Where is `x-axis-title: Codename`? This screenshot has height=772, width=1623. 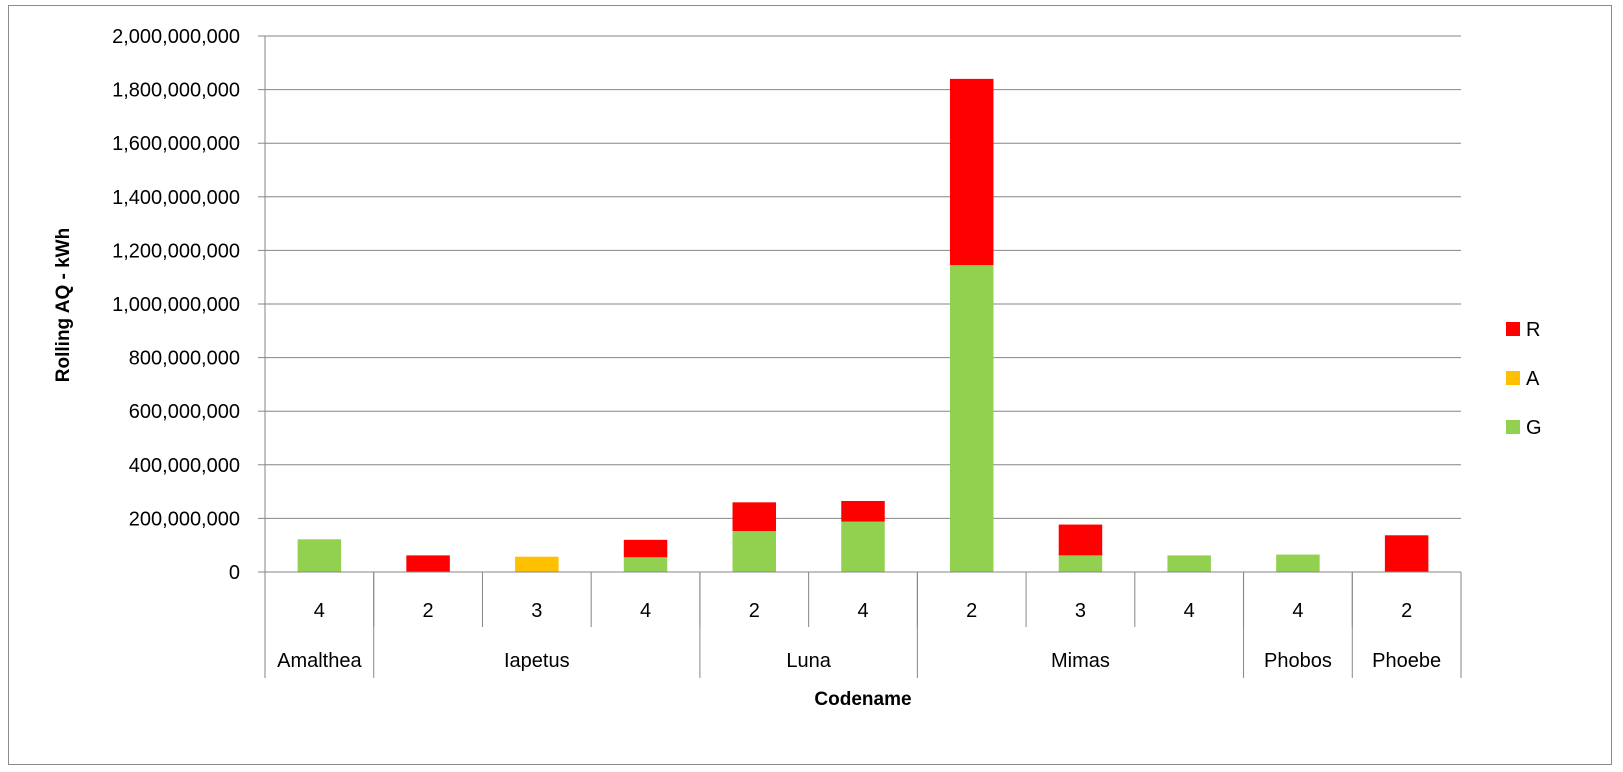
x-axis-title: Codename is located at coordinates (862, 699).